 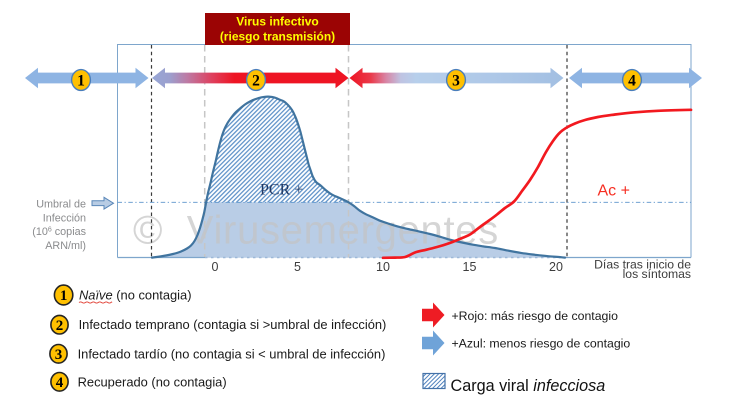 What do you see at coordinates (642, 265) in the screenshot?
I see `svg-text: Días tras inicio de` at bounding box center [642, 265].